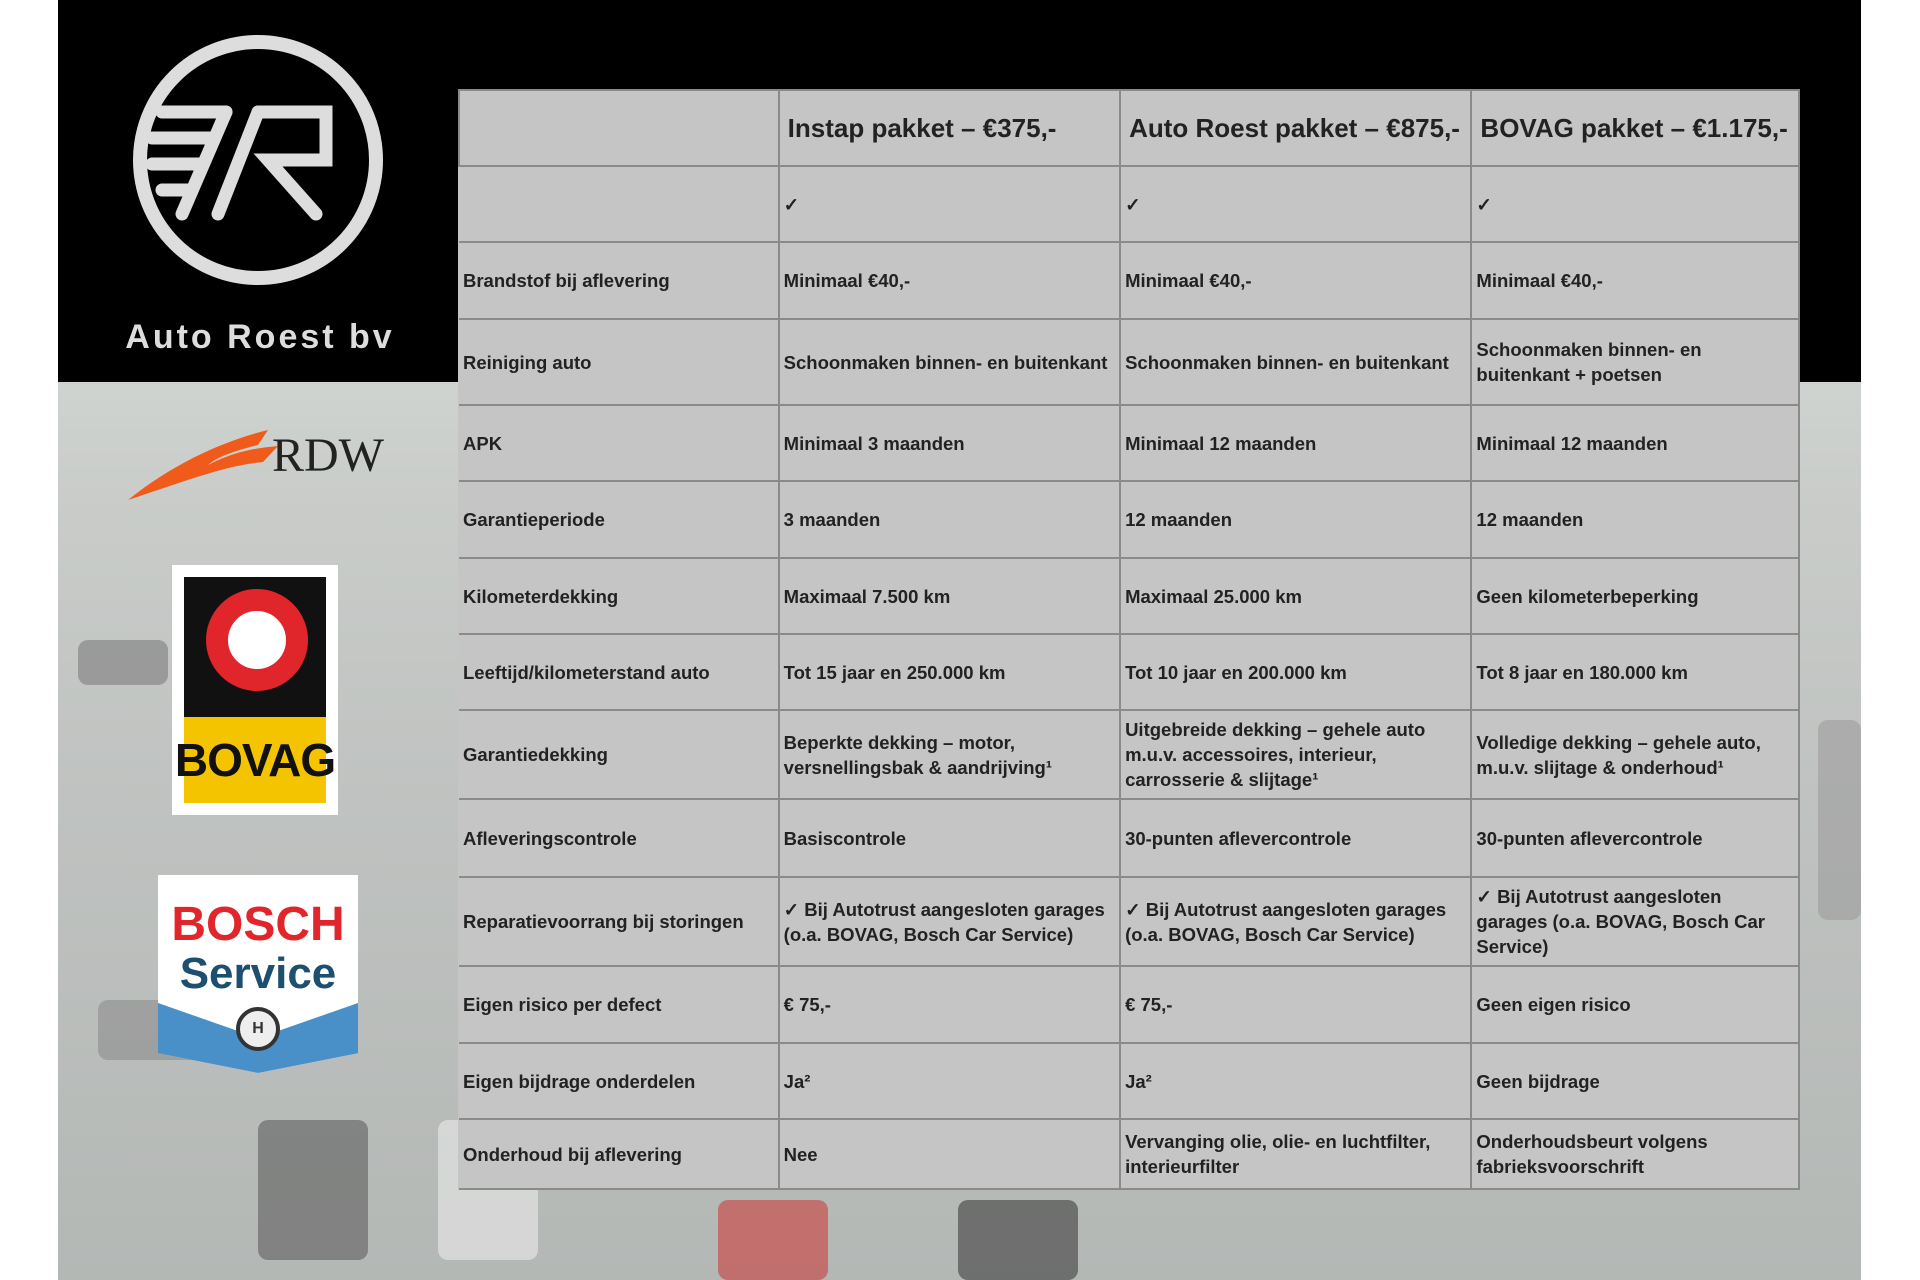 Image resolution: width=1920 pixels, height=1280 pixels. What do you see at coordinates (619, 1081) in the screenshot?
I see `row-label: Eigen bijdrage onderdelen` at bounding box center [619, 1081].